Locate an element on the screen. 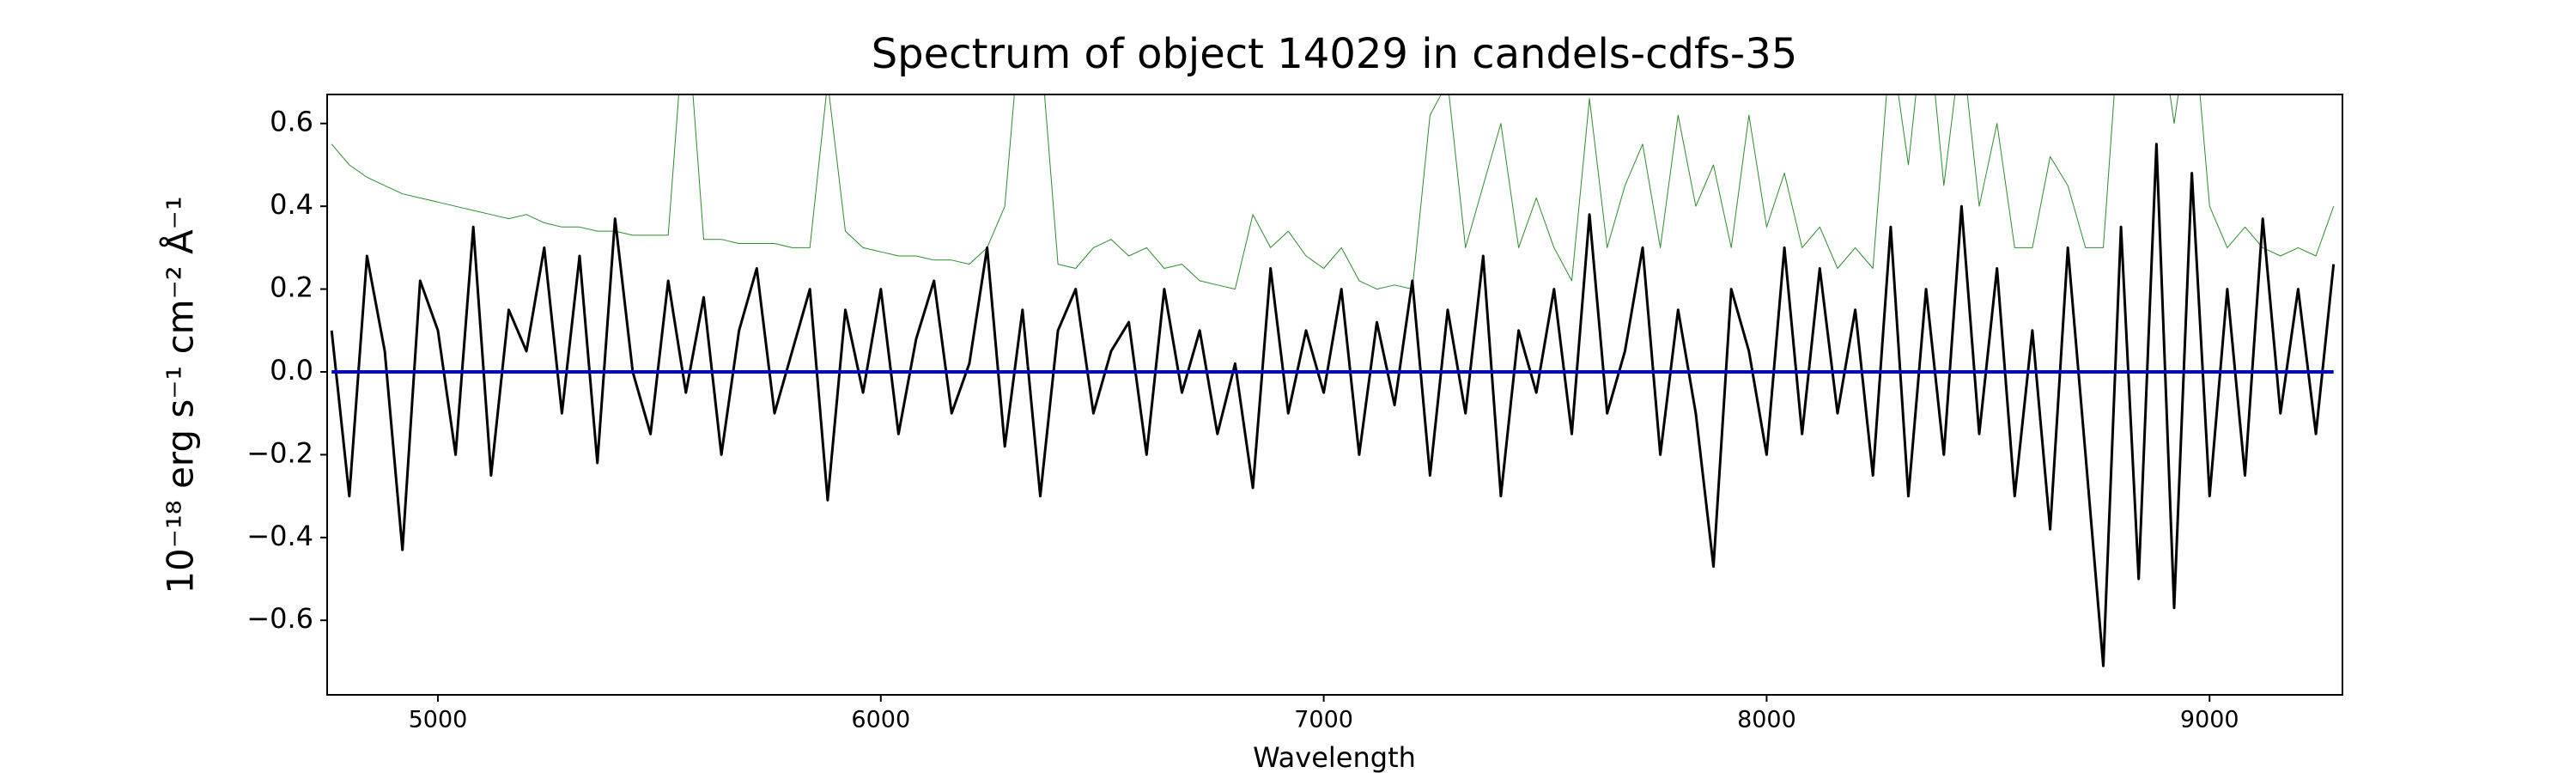 This screenshot has height=773, width=2576. x-tick-label: 5000 is located at coordinates (439, 720).